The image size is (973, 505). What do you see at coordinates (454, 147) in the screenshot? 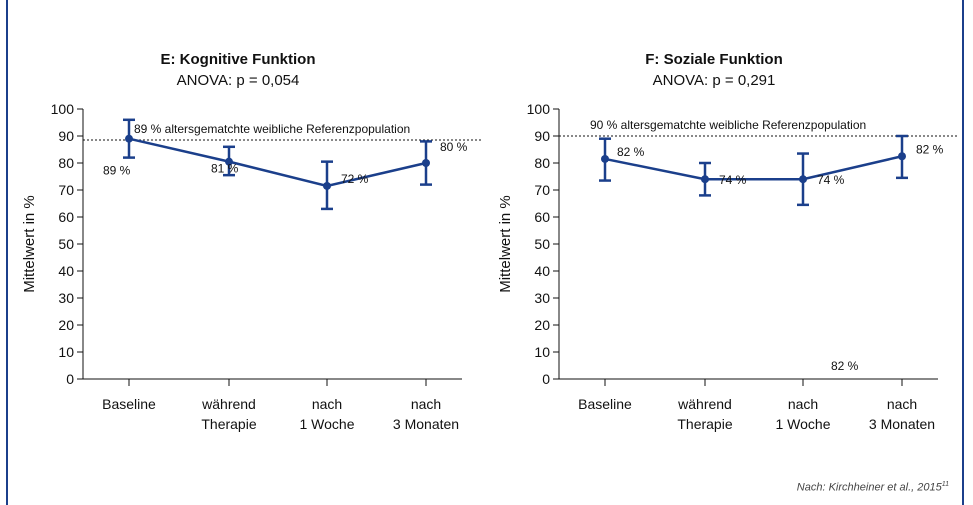
I see `data-label: 80 %` at bounding box center [454, 147].